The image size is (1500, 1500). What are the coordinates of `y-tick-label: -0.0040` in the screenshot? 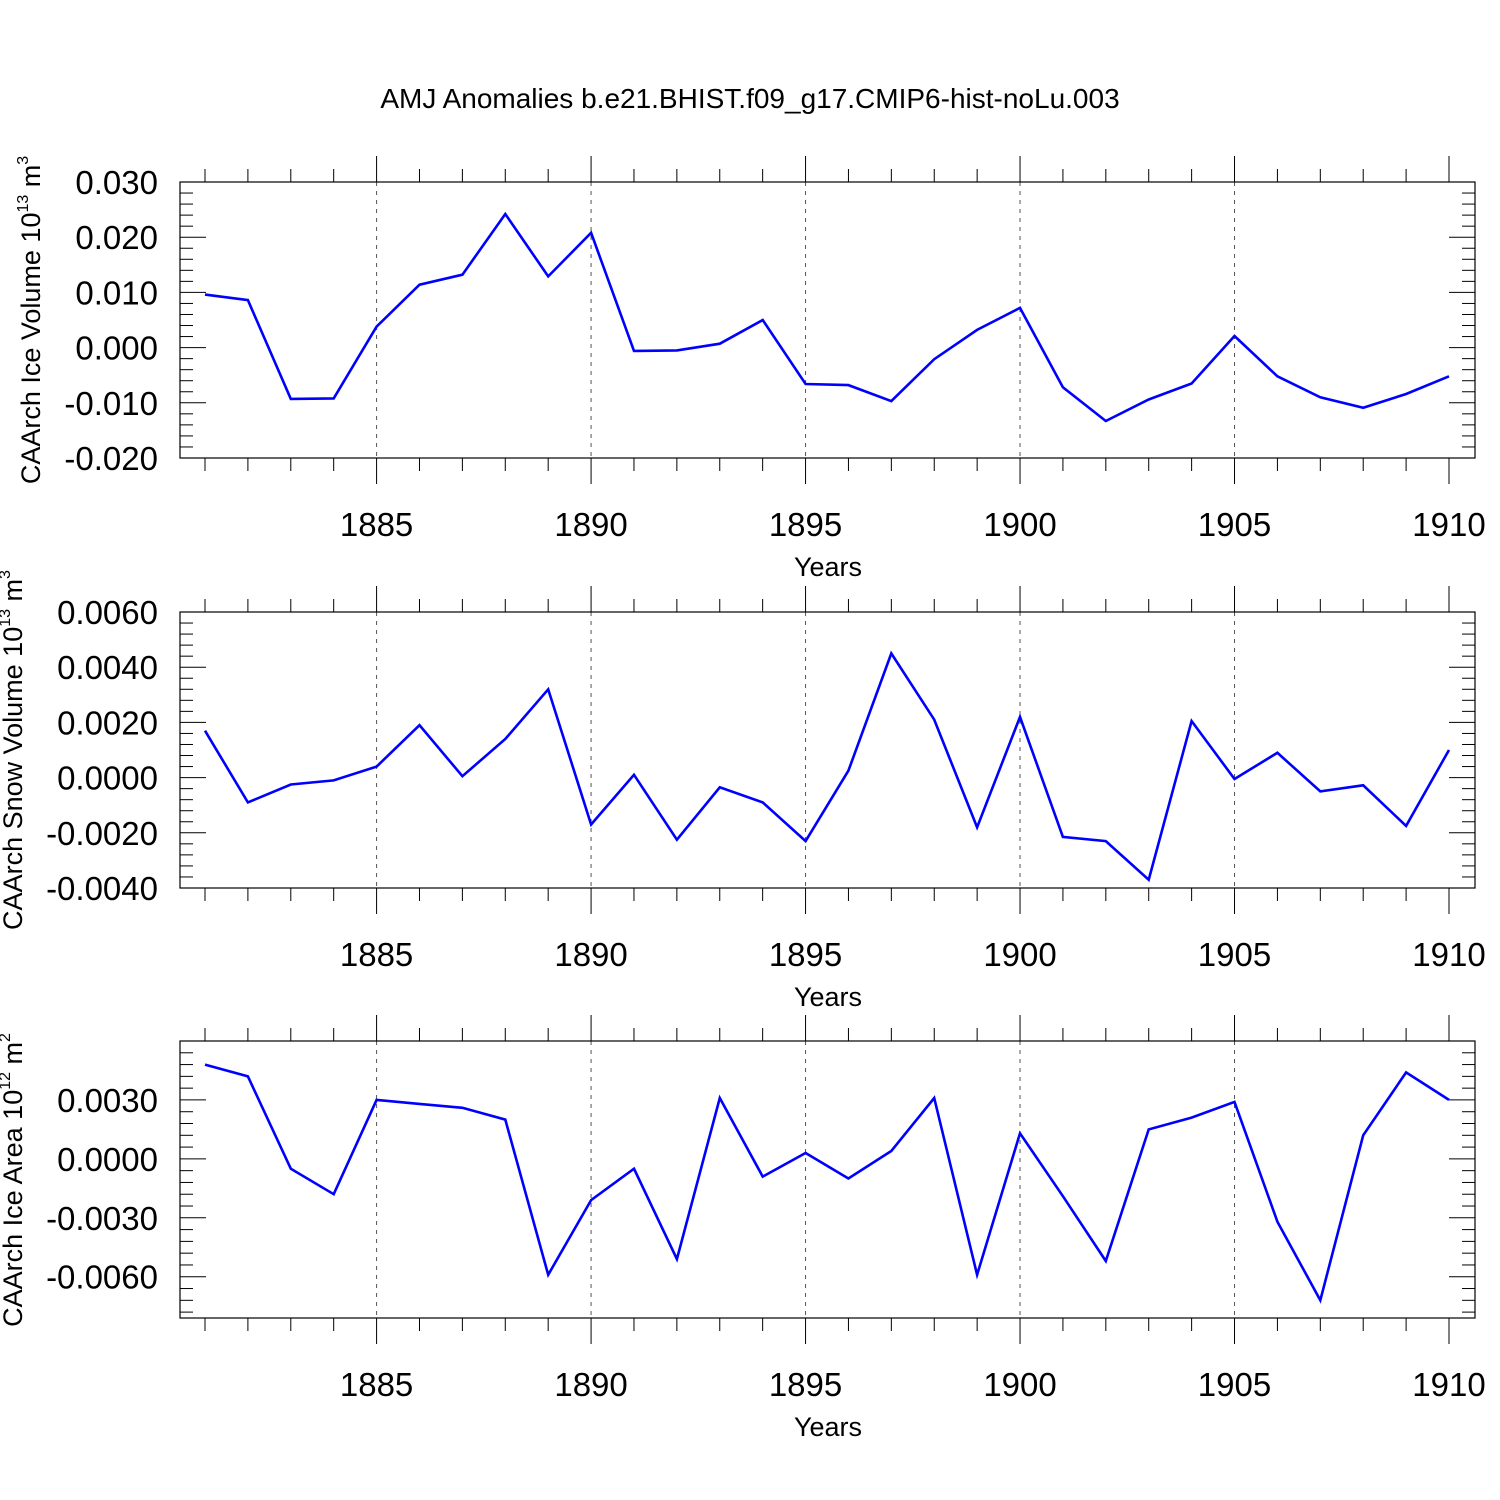 It's located at (102, 888).